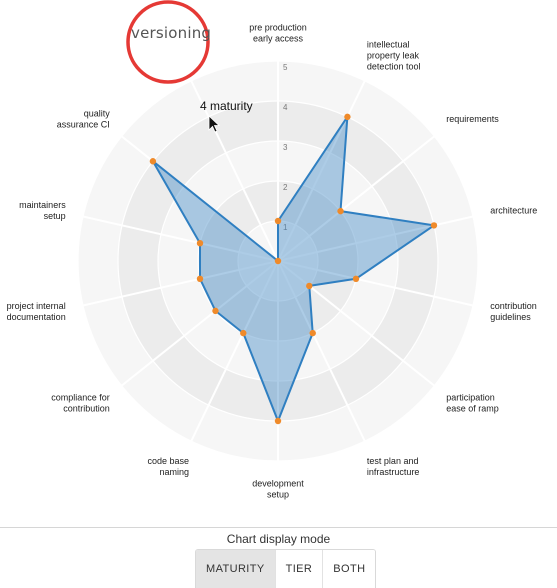  I want to click on radar-axis-label: development setup, so click(278, 489).